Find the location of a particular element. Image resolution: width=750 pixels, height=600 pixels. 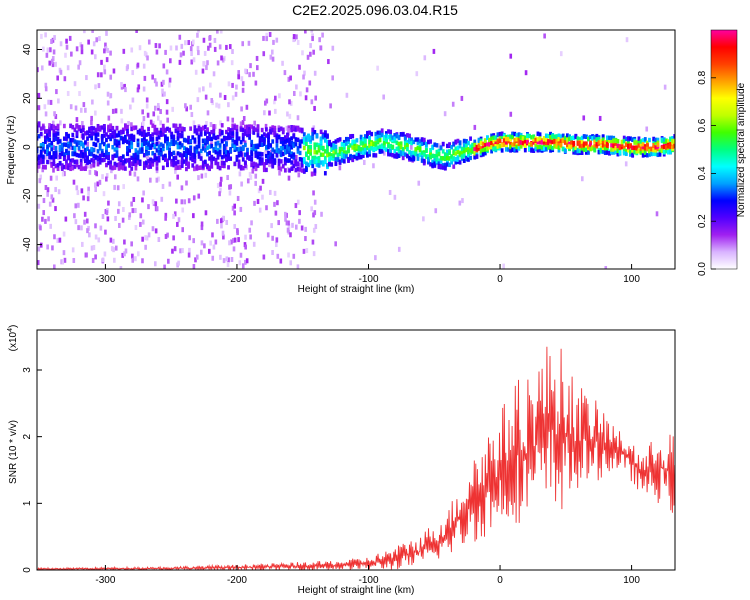

snr-multiplier-label: (x104) is located at coordinates (13, 338).